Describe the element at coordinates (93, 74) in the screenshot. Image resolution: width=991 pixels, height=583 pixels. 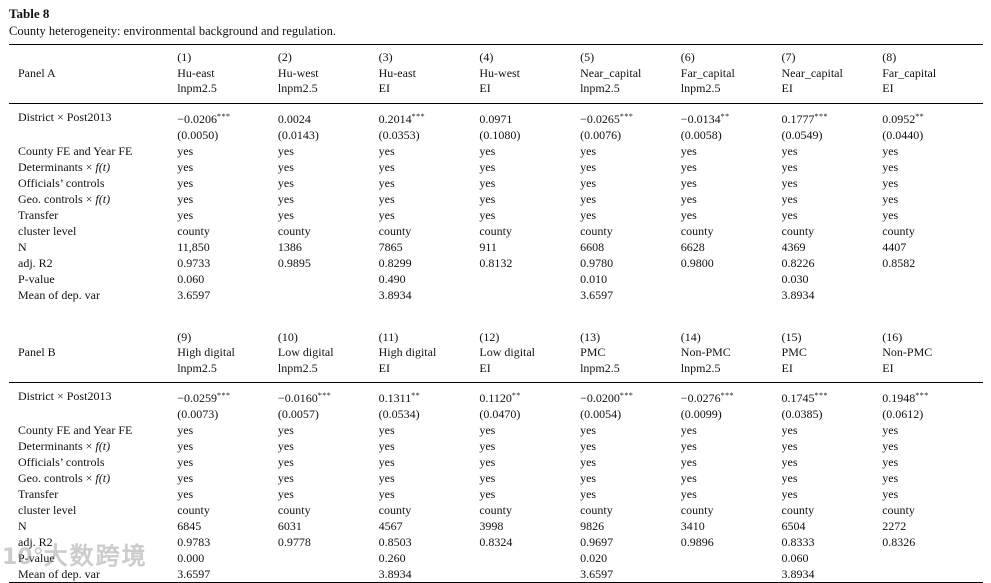
I see `panel-name-cell: Panel A` at that location.